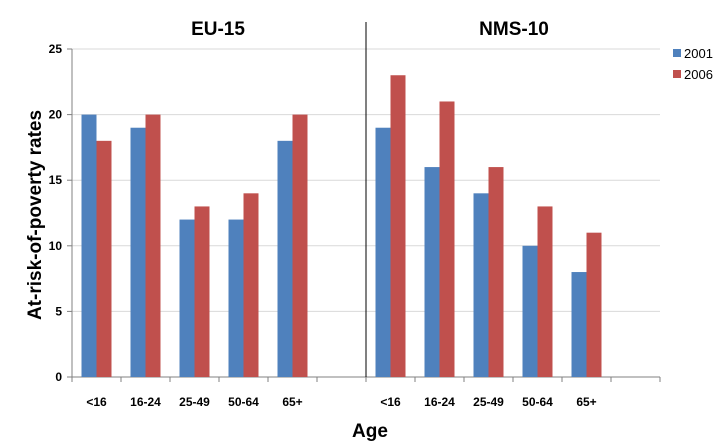 Image resolution: width=720 pixels, height=441 pixels. I want to click on y-tick-label: 0, so click(58, 377).